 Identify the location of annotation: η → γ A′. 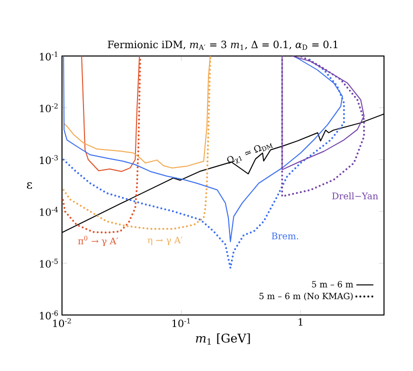
(165, 241).